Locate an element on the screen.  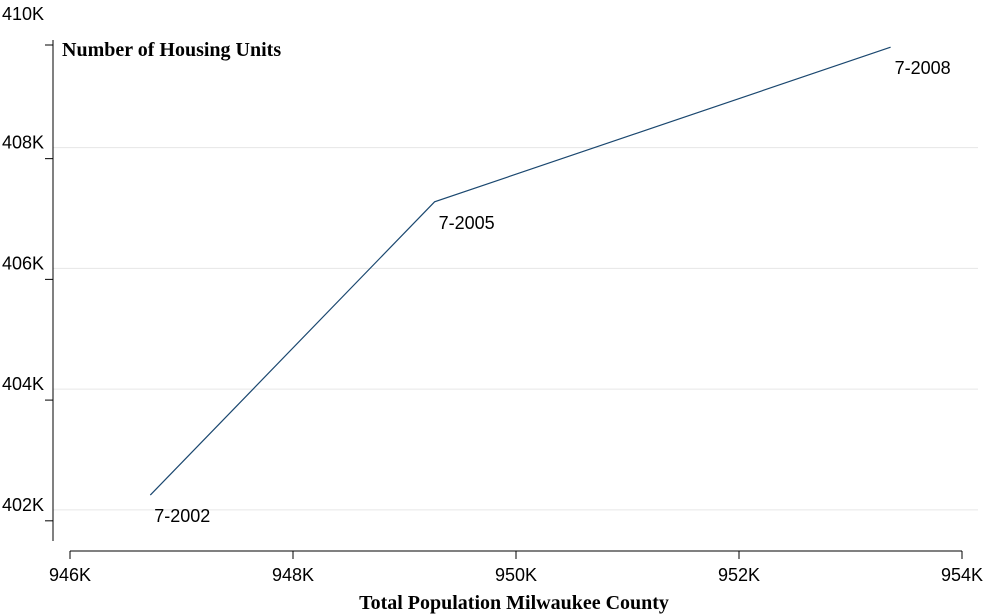
y-tick-label: 410K is located at coordinates (23, 14).